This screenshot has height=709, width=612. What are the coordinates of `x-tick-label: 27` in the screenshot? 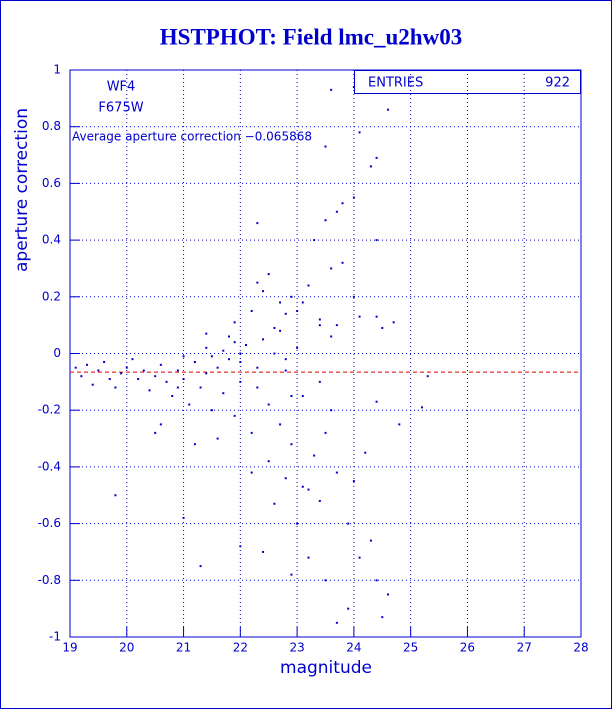 It's located at (524, 648).